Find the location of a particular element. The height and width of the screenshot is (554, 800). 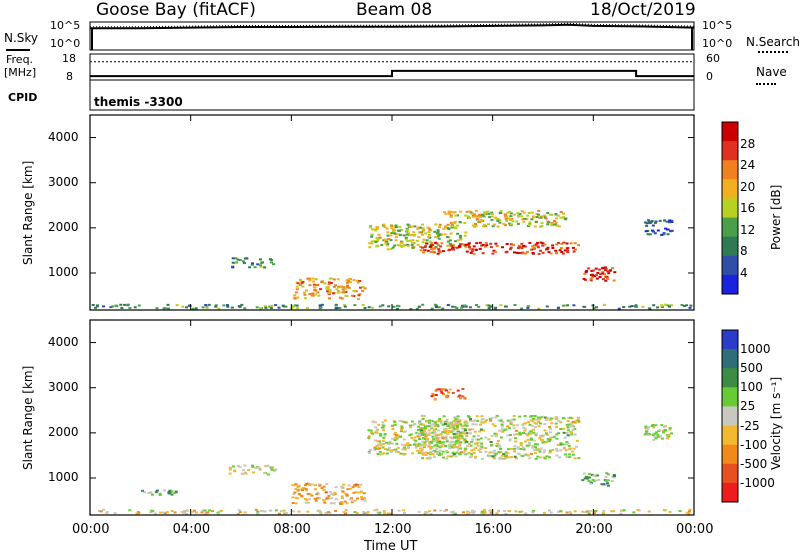

velocity-colorbar-swatch is located at coordinates (730, 359).